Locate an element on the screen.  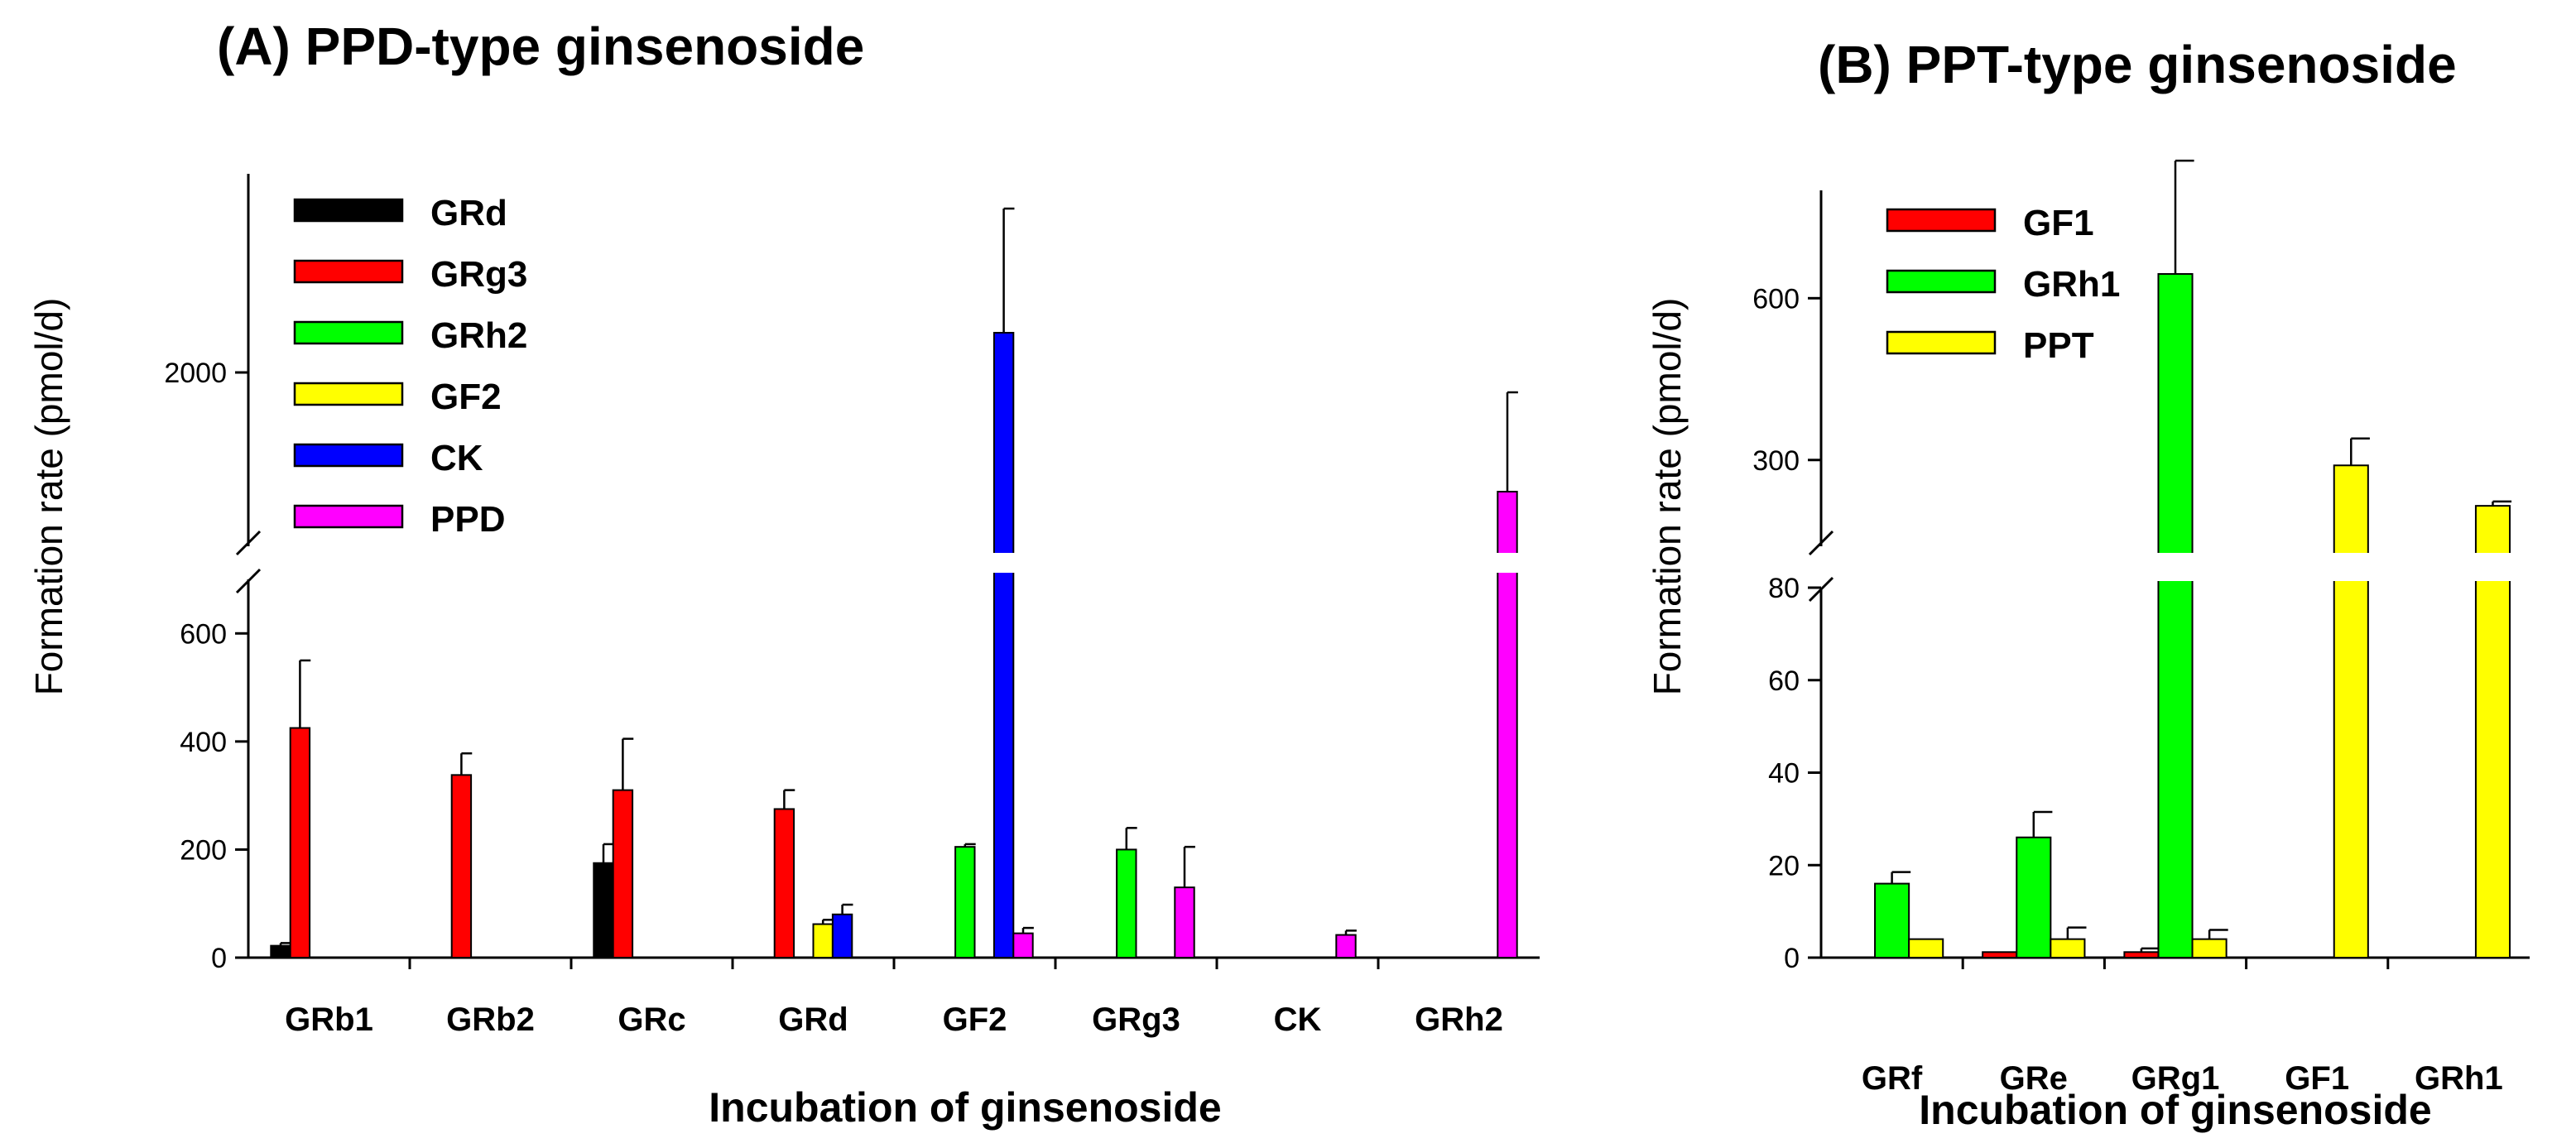
panel-b-legend-label: PPT is located at coordinates (2058, 345).